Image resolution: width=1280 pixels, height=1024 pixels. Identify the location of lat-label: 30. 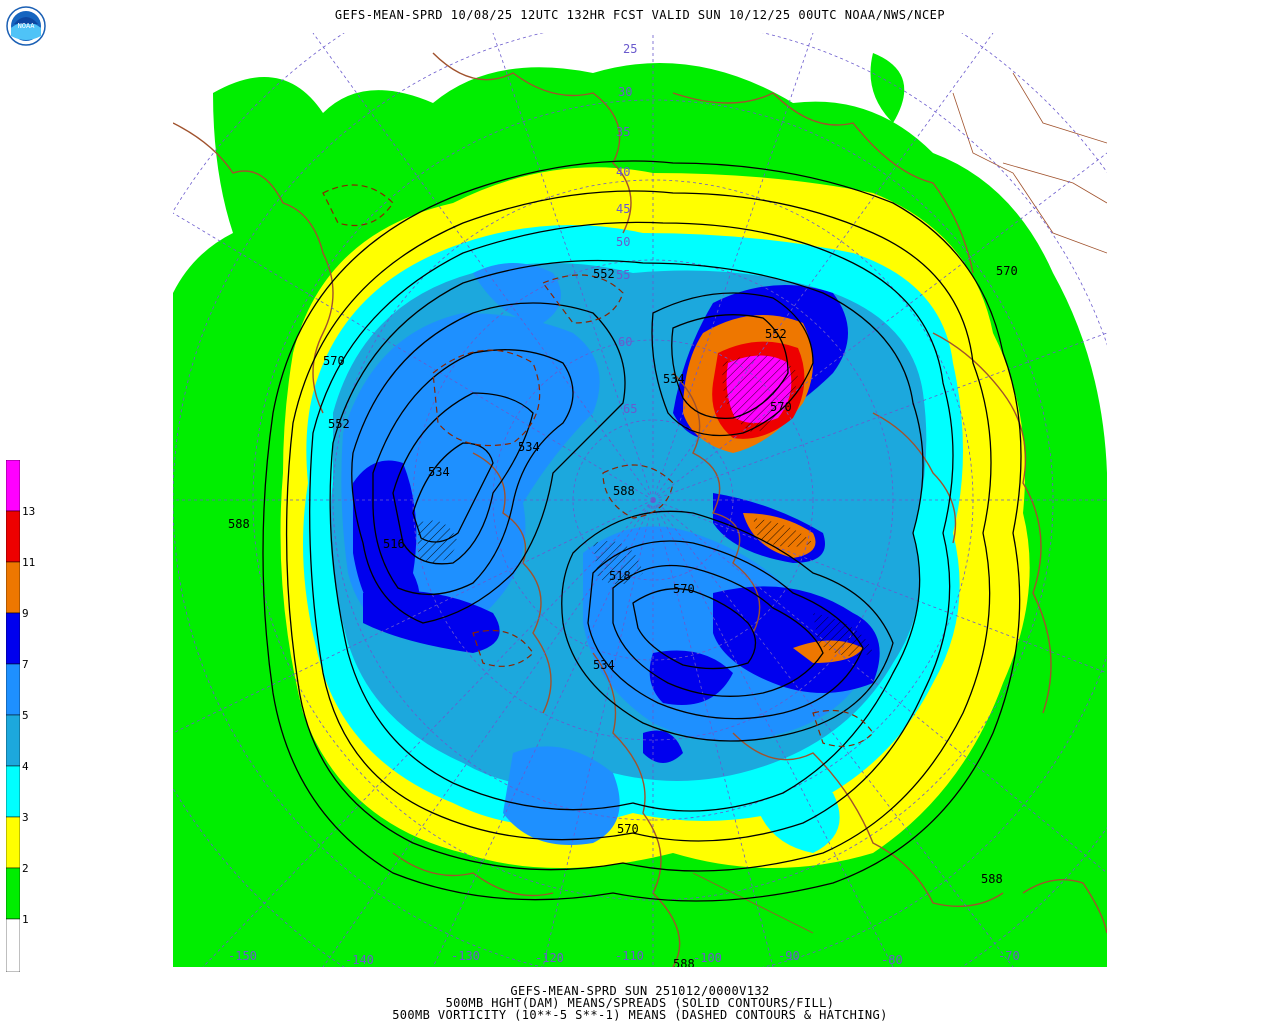
(625, 92).